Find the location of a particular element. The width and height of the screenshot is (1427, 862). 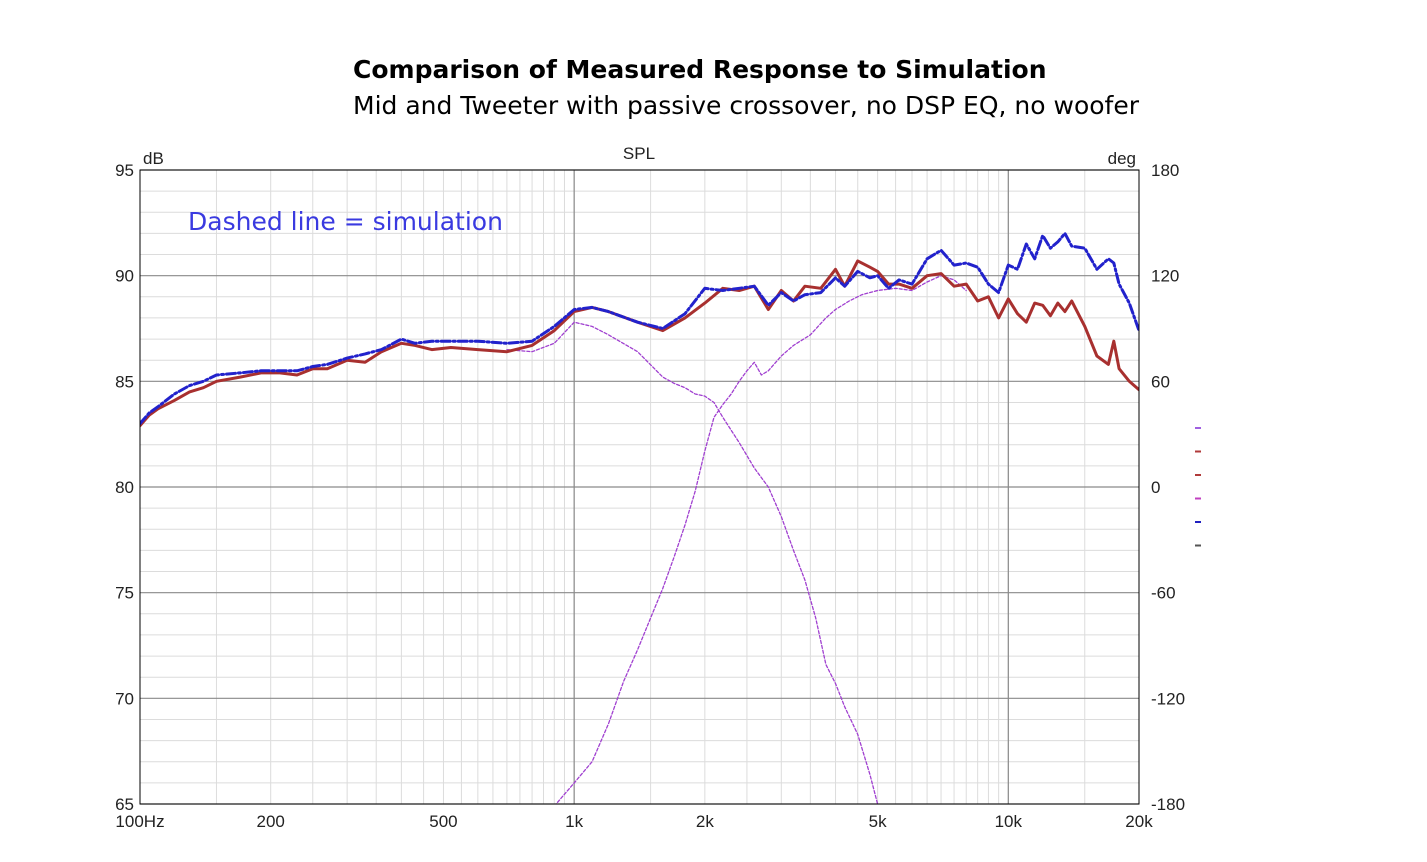

y-tick-labels: 95 90 85 80 75 70 65 is located at coordinates (124, 487).